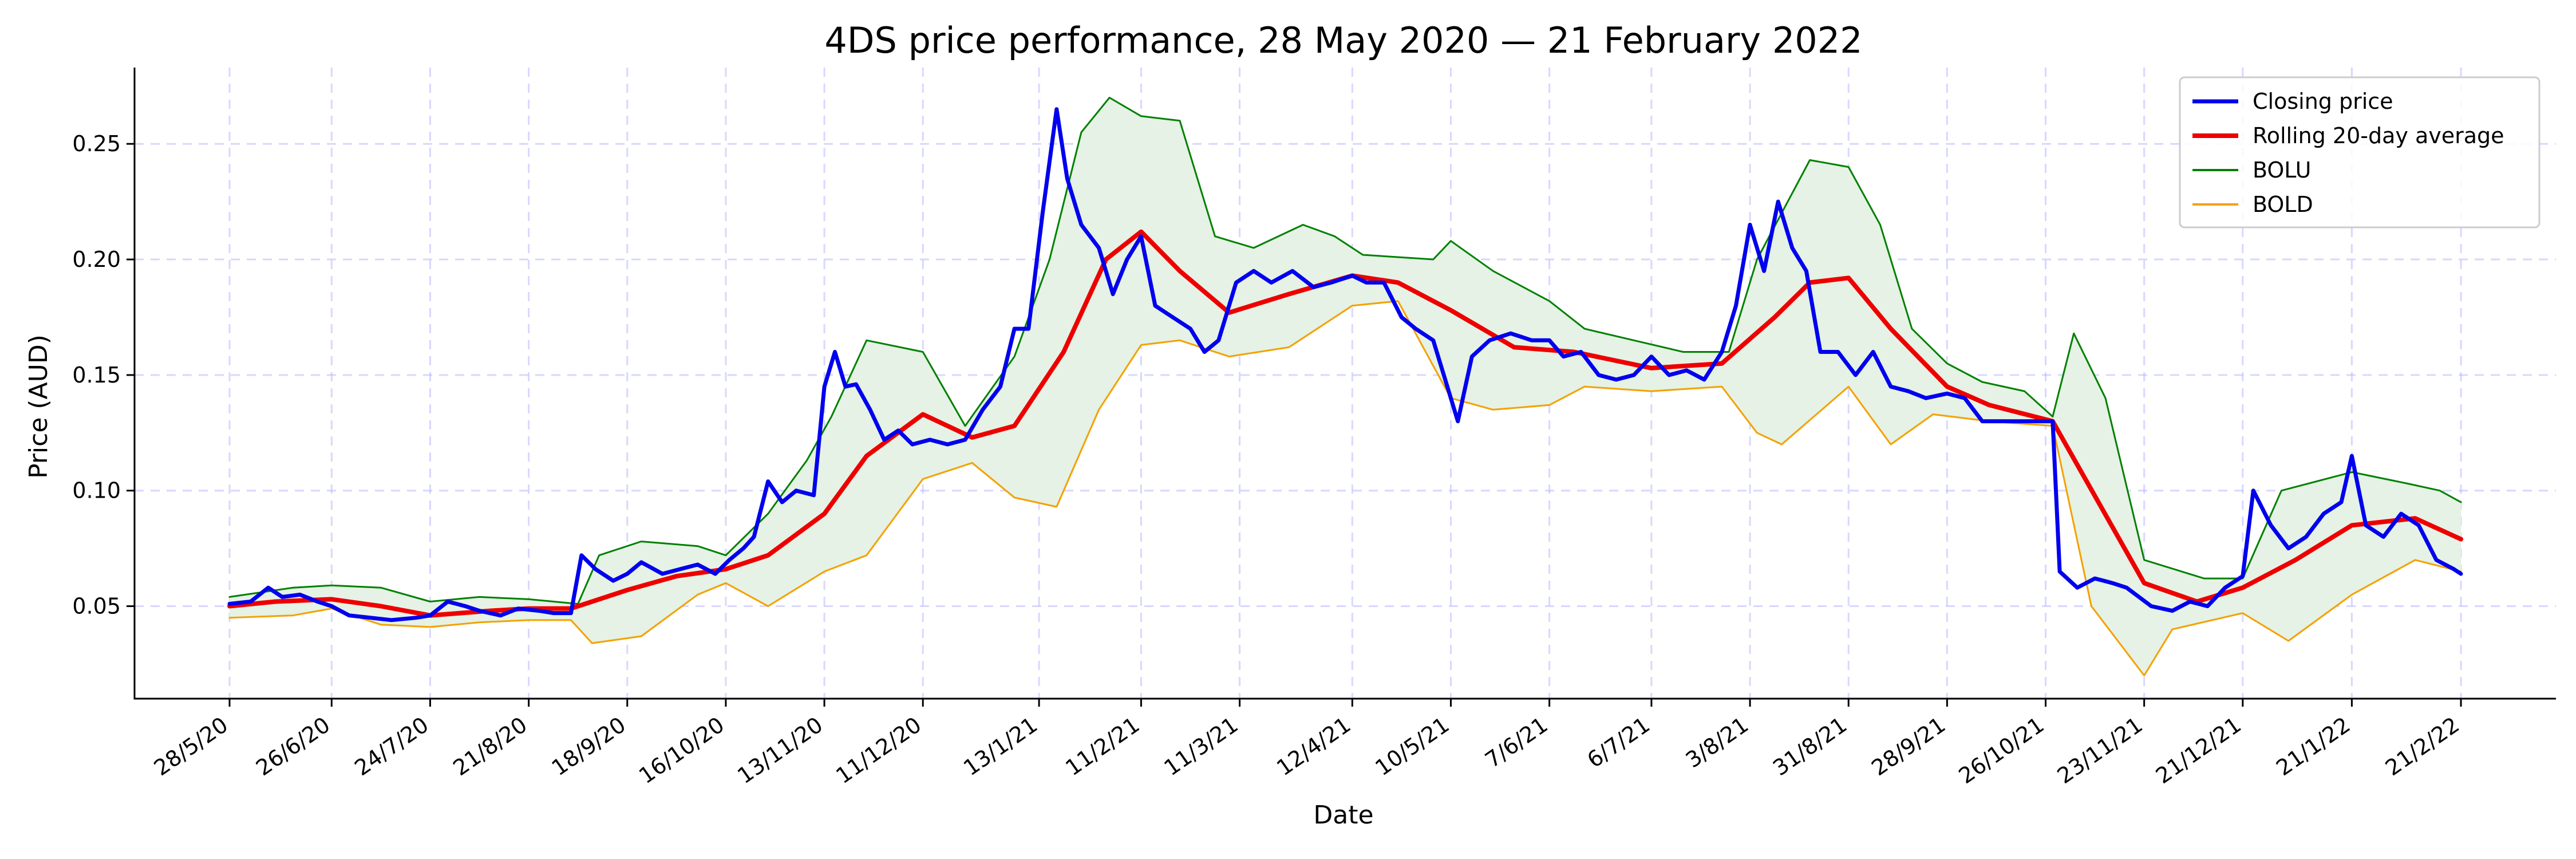 This screenshot has width=2576, height=859. I want to click on x-tick-label: 12/4/21, so click(1313, 746).